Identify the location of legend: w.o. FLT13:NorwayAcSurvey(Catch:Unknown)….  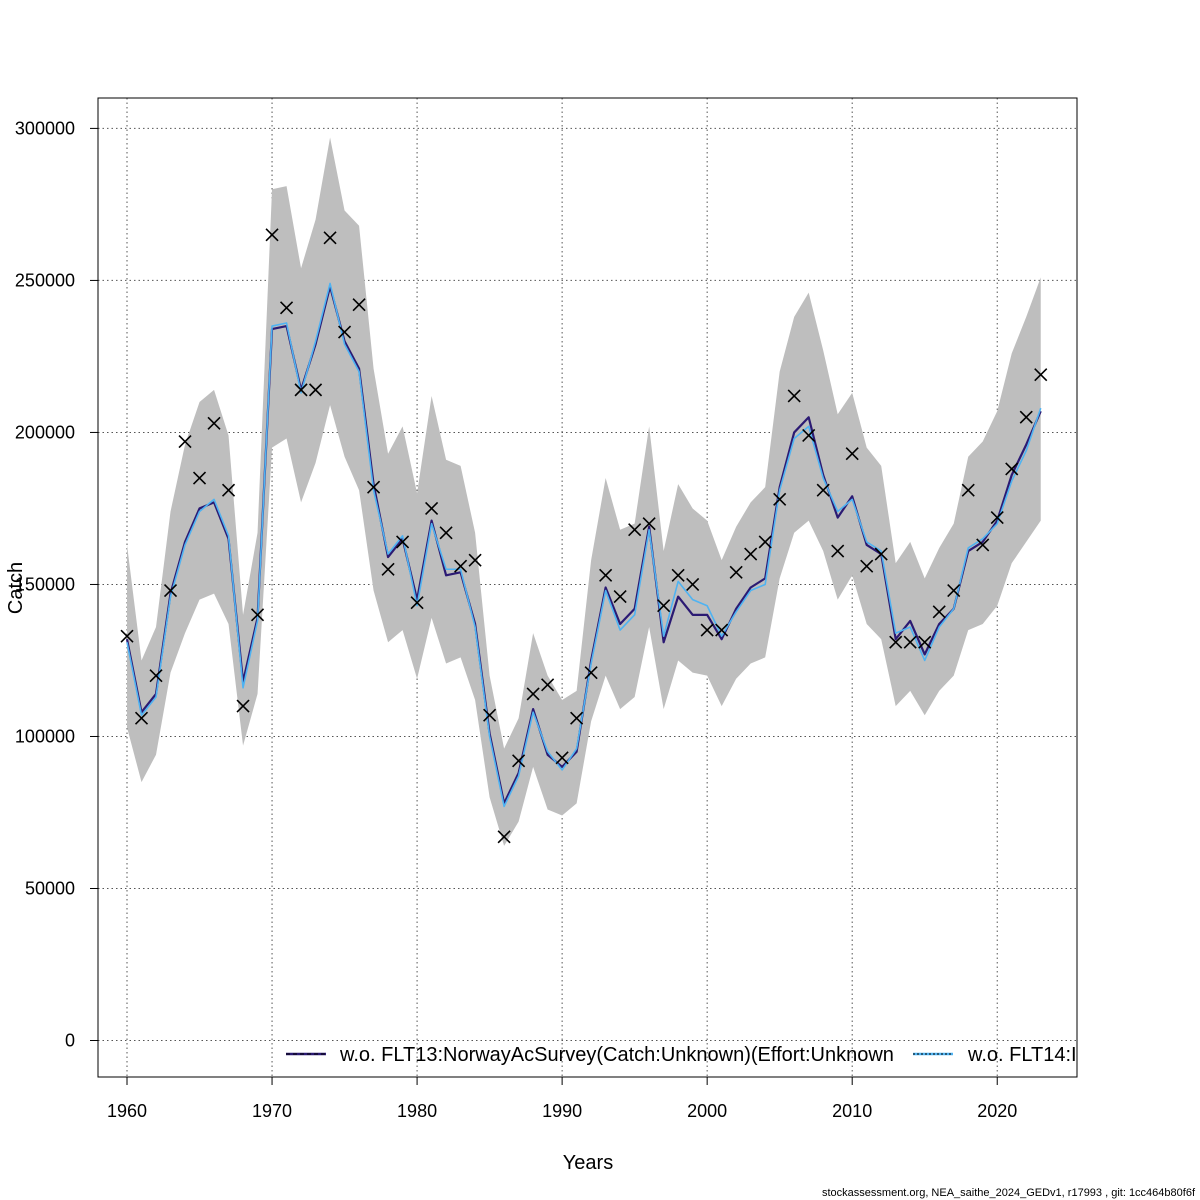
(681, 1055).